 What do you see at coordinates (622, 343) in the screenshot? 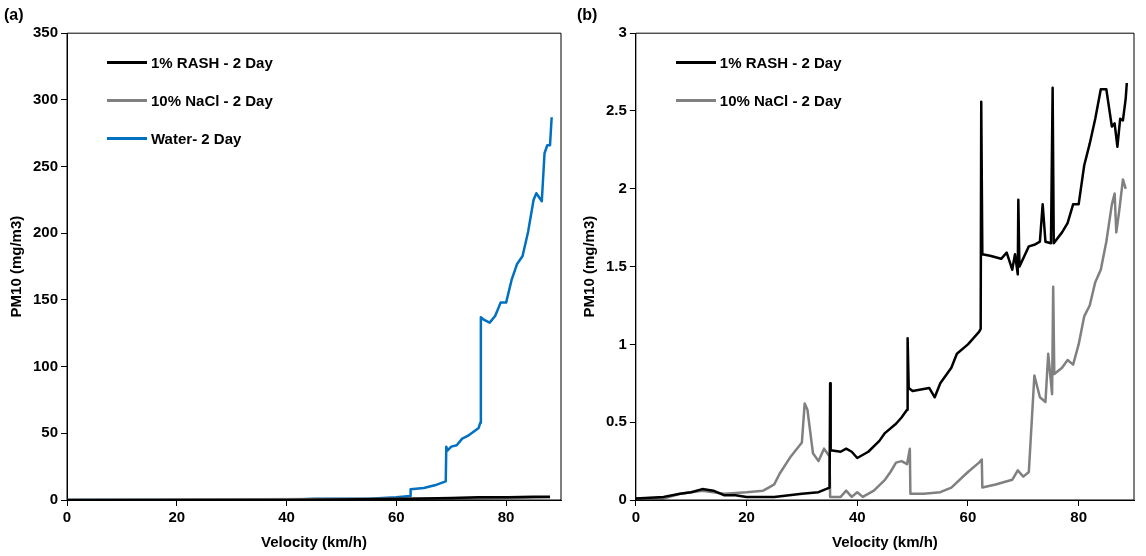
I see `y-tick-label: 1` at bounding box center [622, 343].